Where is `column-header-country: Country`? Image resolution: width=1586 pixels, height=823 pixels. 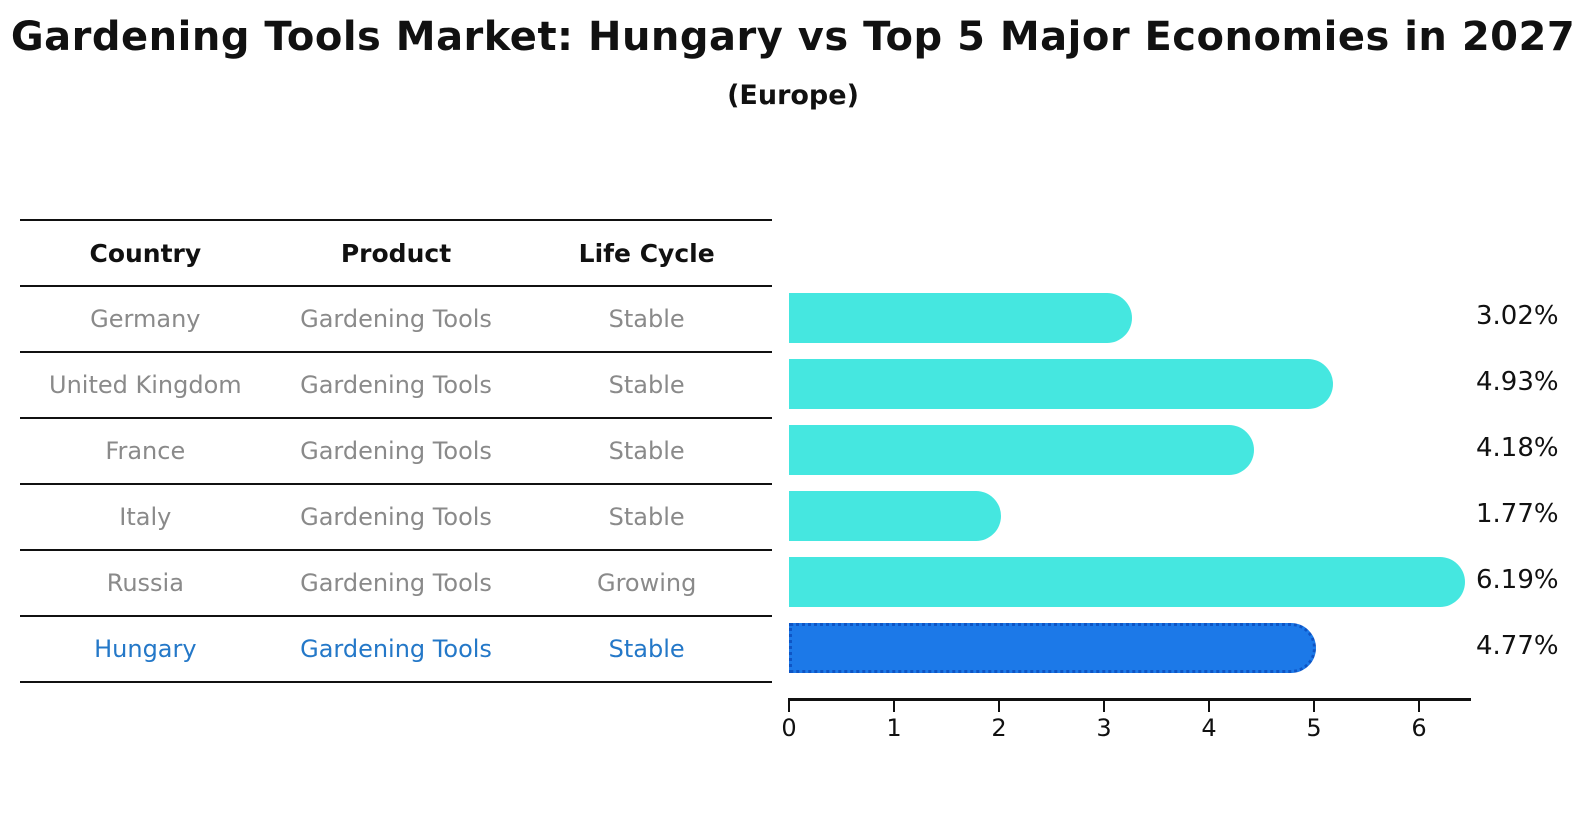 column-header-country: Country is located at coordinates (145, 253).